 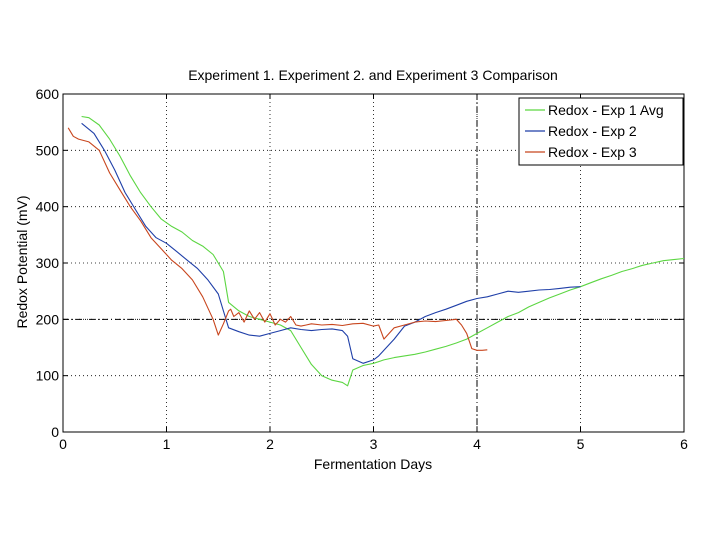 I want to click on y-tick-label: 400, so click(x=48, y=207).